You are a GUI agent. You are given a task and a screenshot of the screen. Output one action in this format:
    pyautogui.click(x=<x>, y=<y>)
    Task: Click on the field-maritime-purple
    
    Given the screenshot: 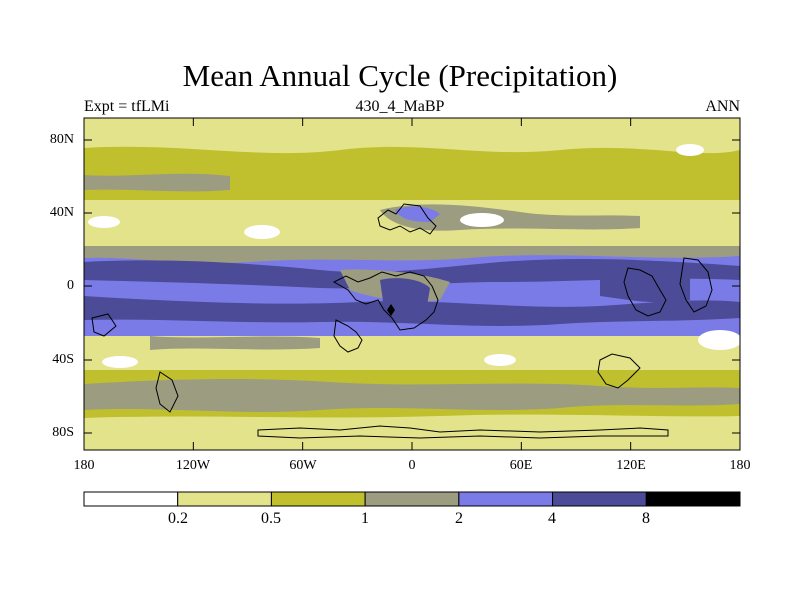 What is the action you would take?
    pyautogui.click(x=645, y=284)
    